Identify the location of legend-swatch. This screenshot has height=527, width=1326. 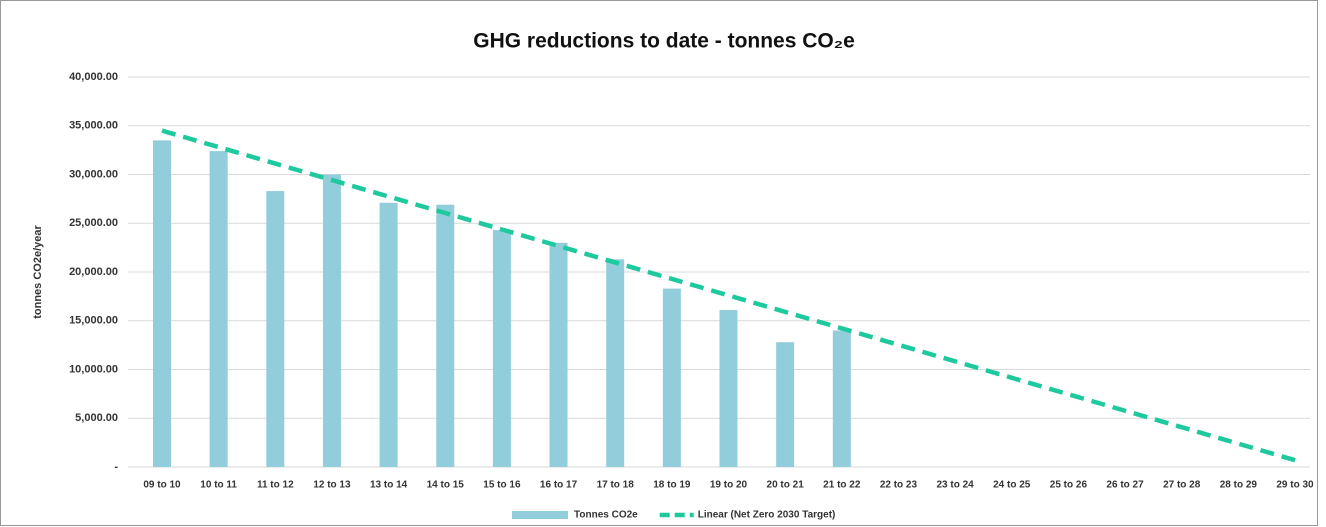
(540, 515).